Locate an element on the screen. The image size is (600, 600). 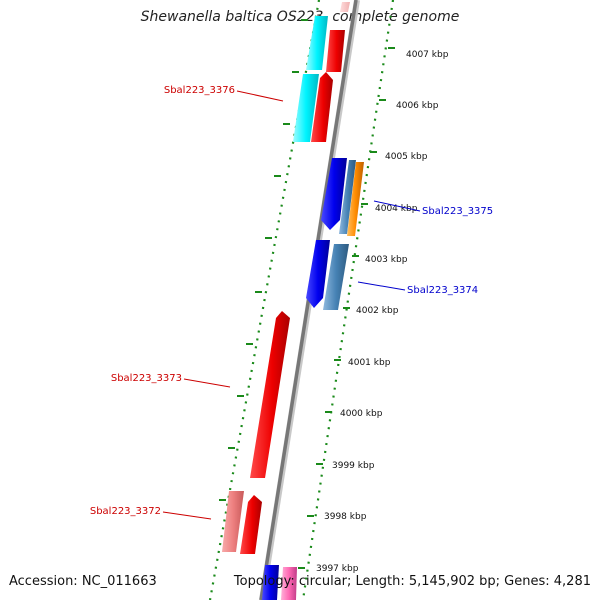
scale-ticks is located at coordinates (346, 308).